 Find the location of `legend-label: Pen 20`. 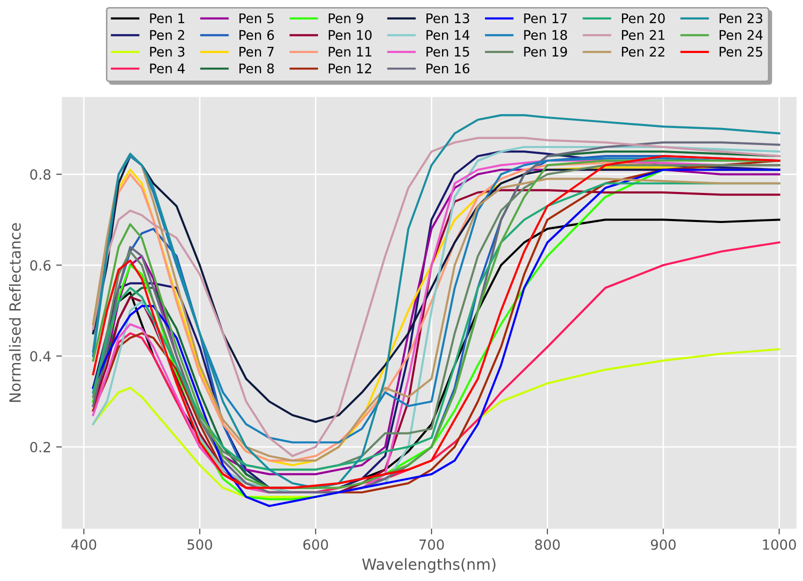

legend-label: Pen 20 is located at coordinates (643, 18).